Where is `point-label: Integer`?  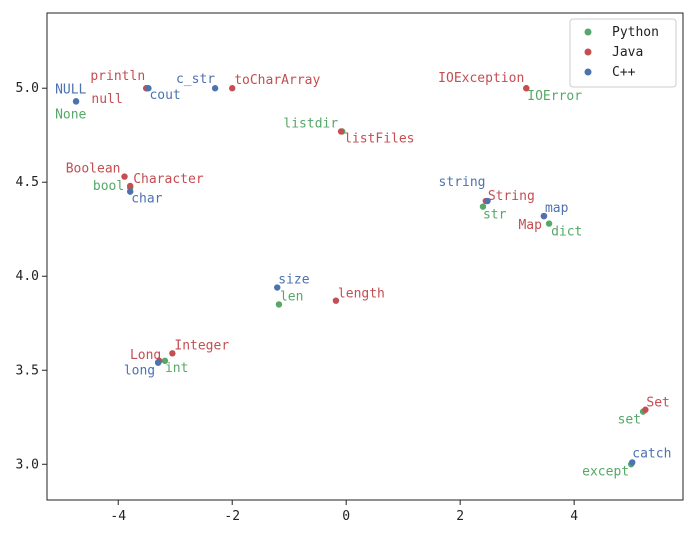
point-label: Integer is located at coordinates (201, 345).